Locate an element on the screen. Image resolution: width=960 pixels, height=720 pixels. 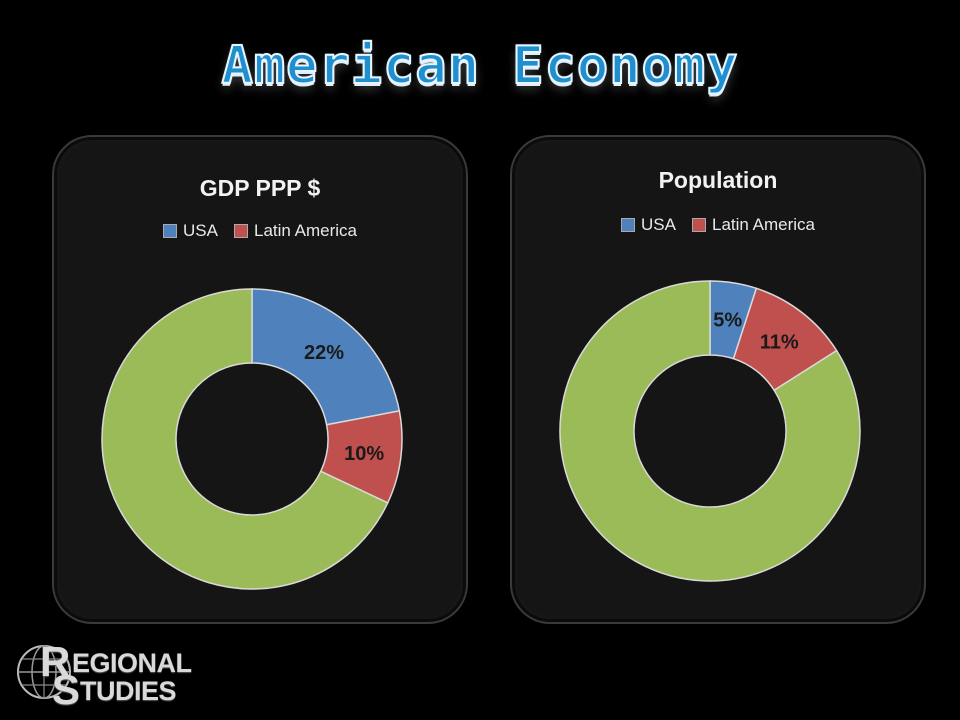
donut-chart-population: 5% 11% is located at coordinates (710, 431).